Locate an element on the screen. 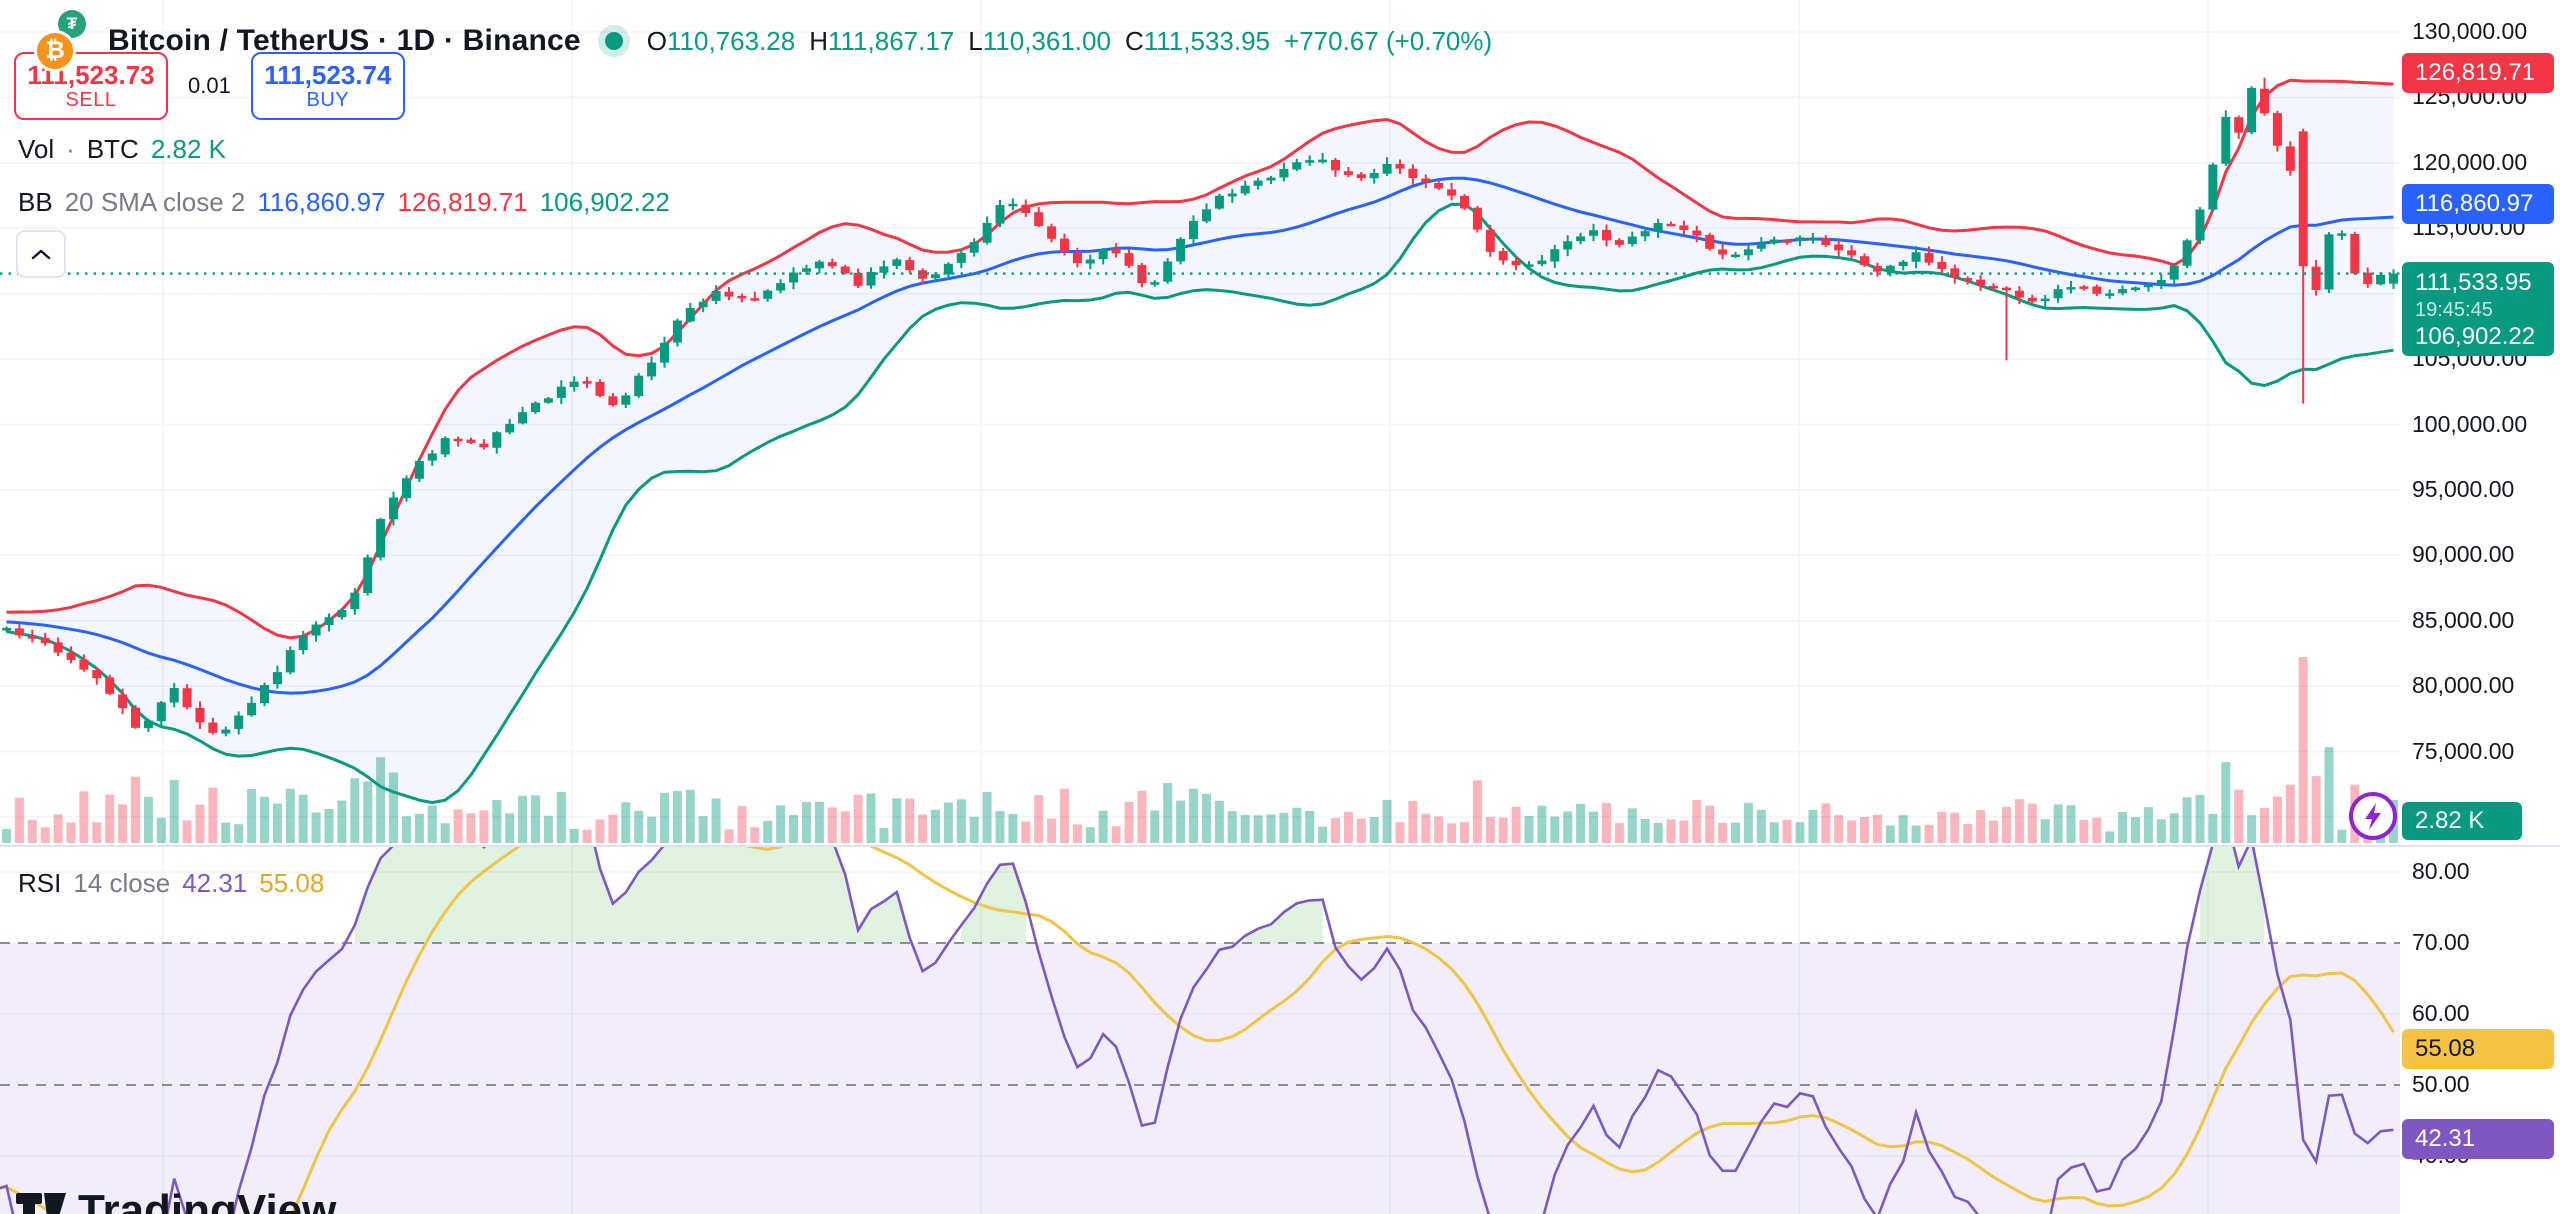 The height and width of the screenshot is (1214, 2560). realtime-marker is located at coordinates (2373, 818).